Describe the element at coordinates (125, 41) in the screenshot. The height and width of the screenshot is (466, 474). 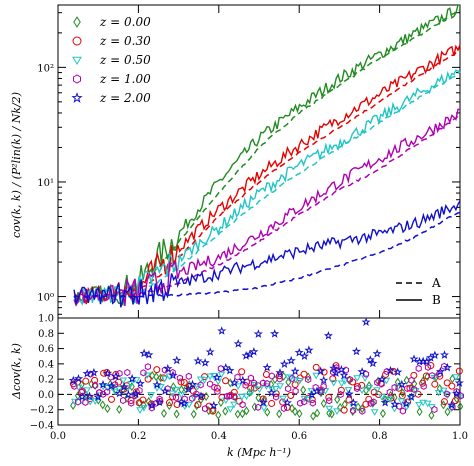
I see `legend-label: z = 0.30` at that location.